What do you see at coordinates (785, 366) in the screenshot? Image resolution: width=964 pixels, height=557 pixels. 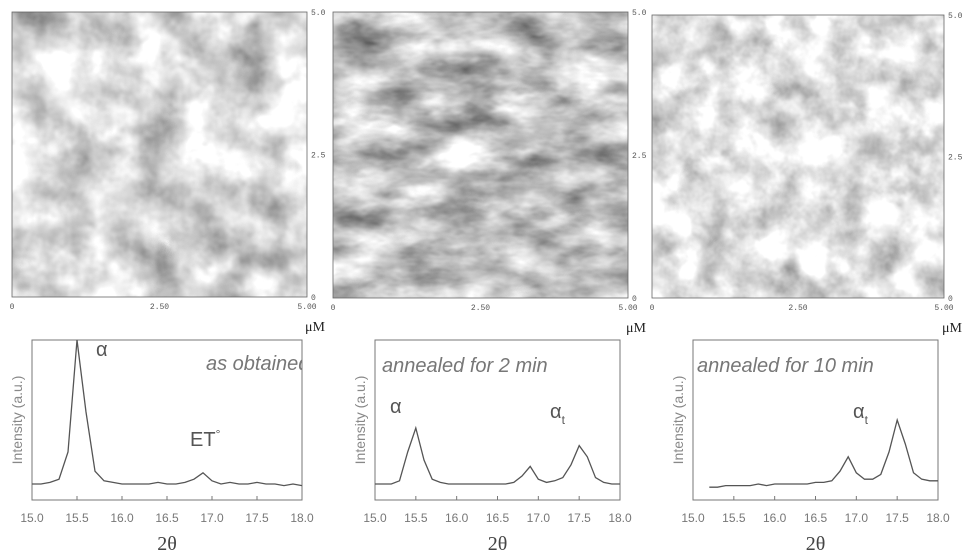 I see `plot-title: annealed for 10 min` at bounding box center [785, 366].